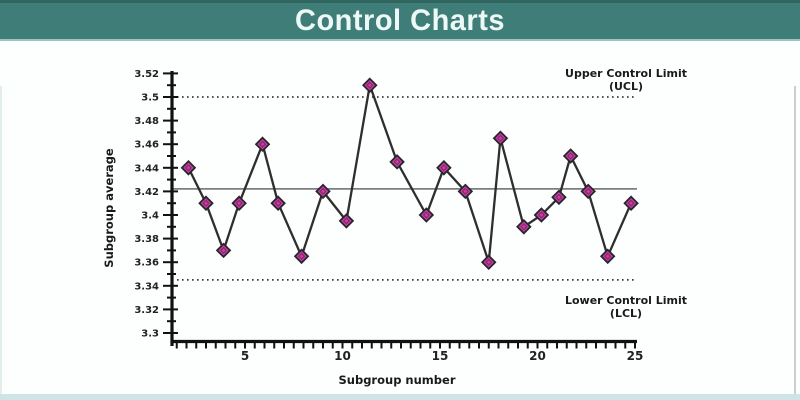  I want to click on y-tick-label: 3.4, so click(150, 216).